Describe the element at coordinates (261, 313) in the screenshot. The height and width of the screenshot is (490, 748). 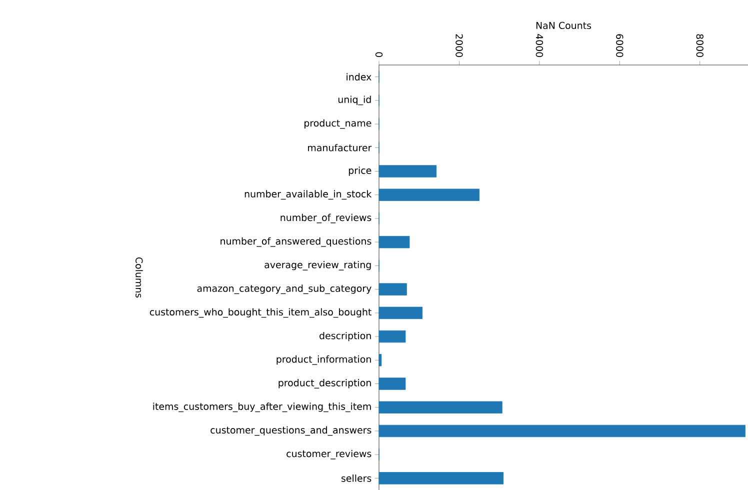
I see `y-tick-label: customers_who_bought_this_item_also_bought` at that location.